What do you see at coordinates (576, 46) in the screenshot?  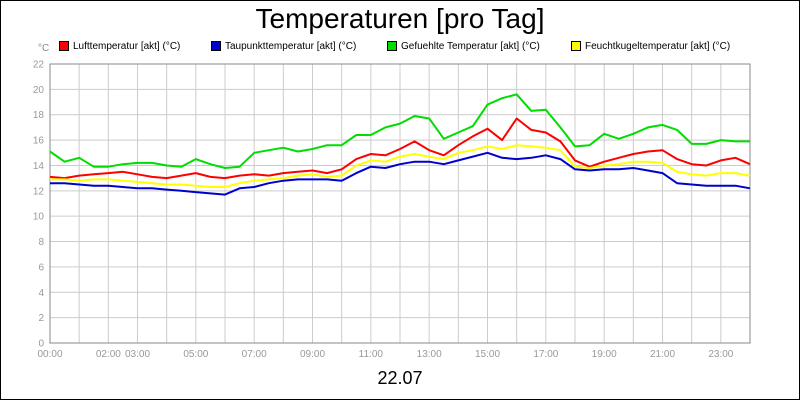 I see `legend-swatch-yellow` at bounding box center [576, 46].